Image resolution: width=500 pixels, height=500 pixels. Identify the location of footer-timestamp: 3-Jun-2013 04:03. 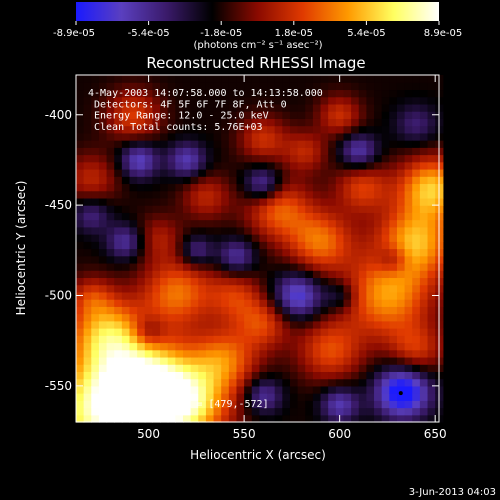
(452, 492).